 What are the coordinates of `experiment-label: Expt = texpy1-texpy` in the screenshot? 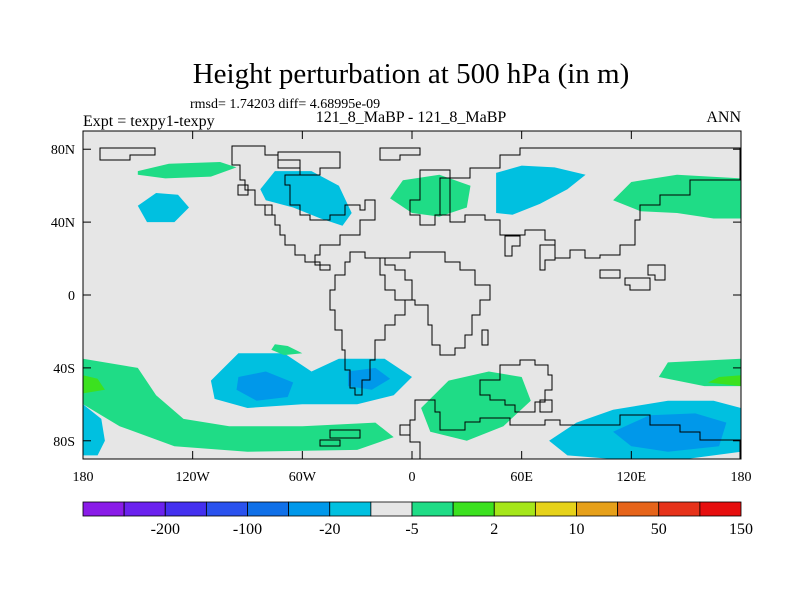 It's located at (149, 121).